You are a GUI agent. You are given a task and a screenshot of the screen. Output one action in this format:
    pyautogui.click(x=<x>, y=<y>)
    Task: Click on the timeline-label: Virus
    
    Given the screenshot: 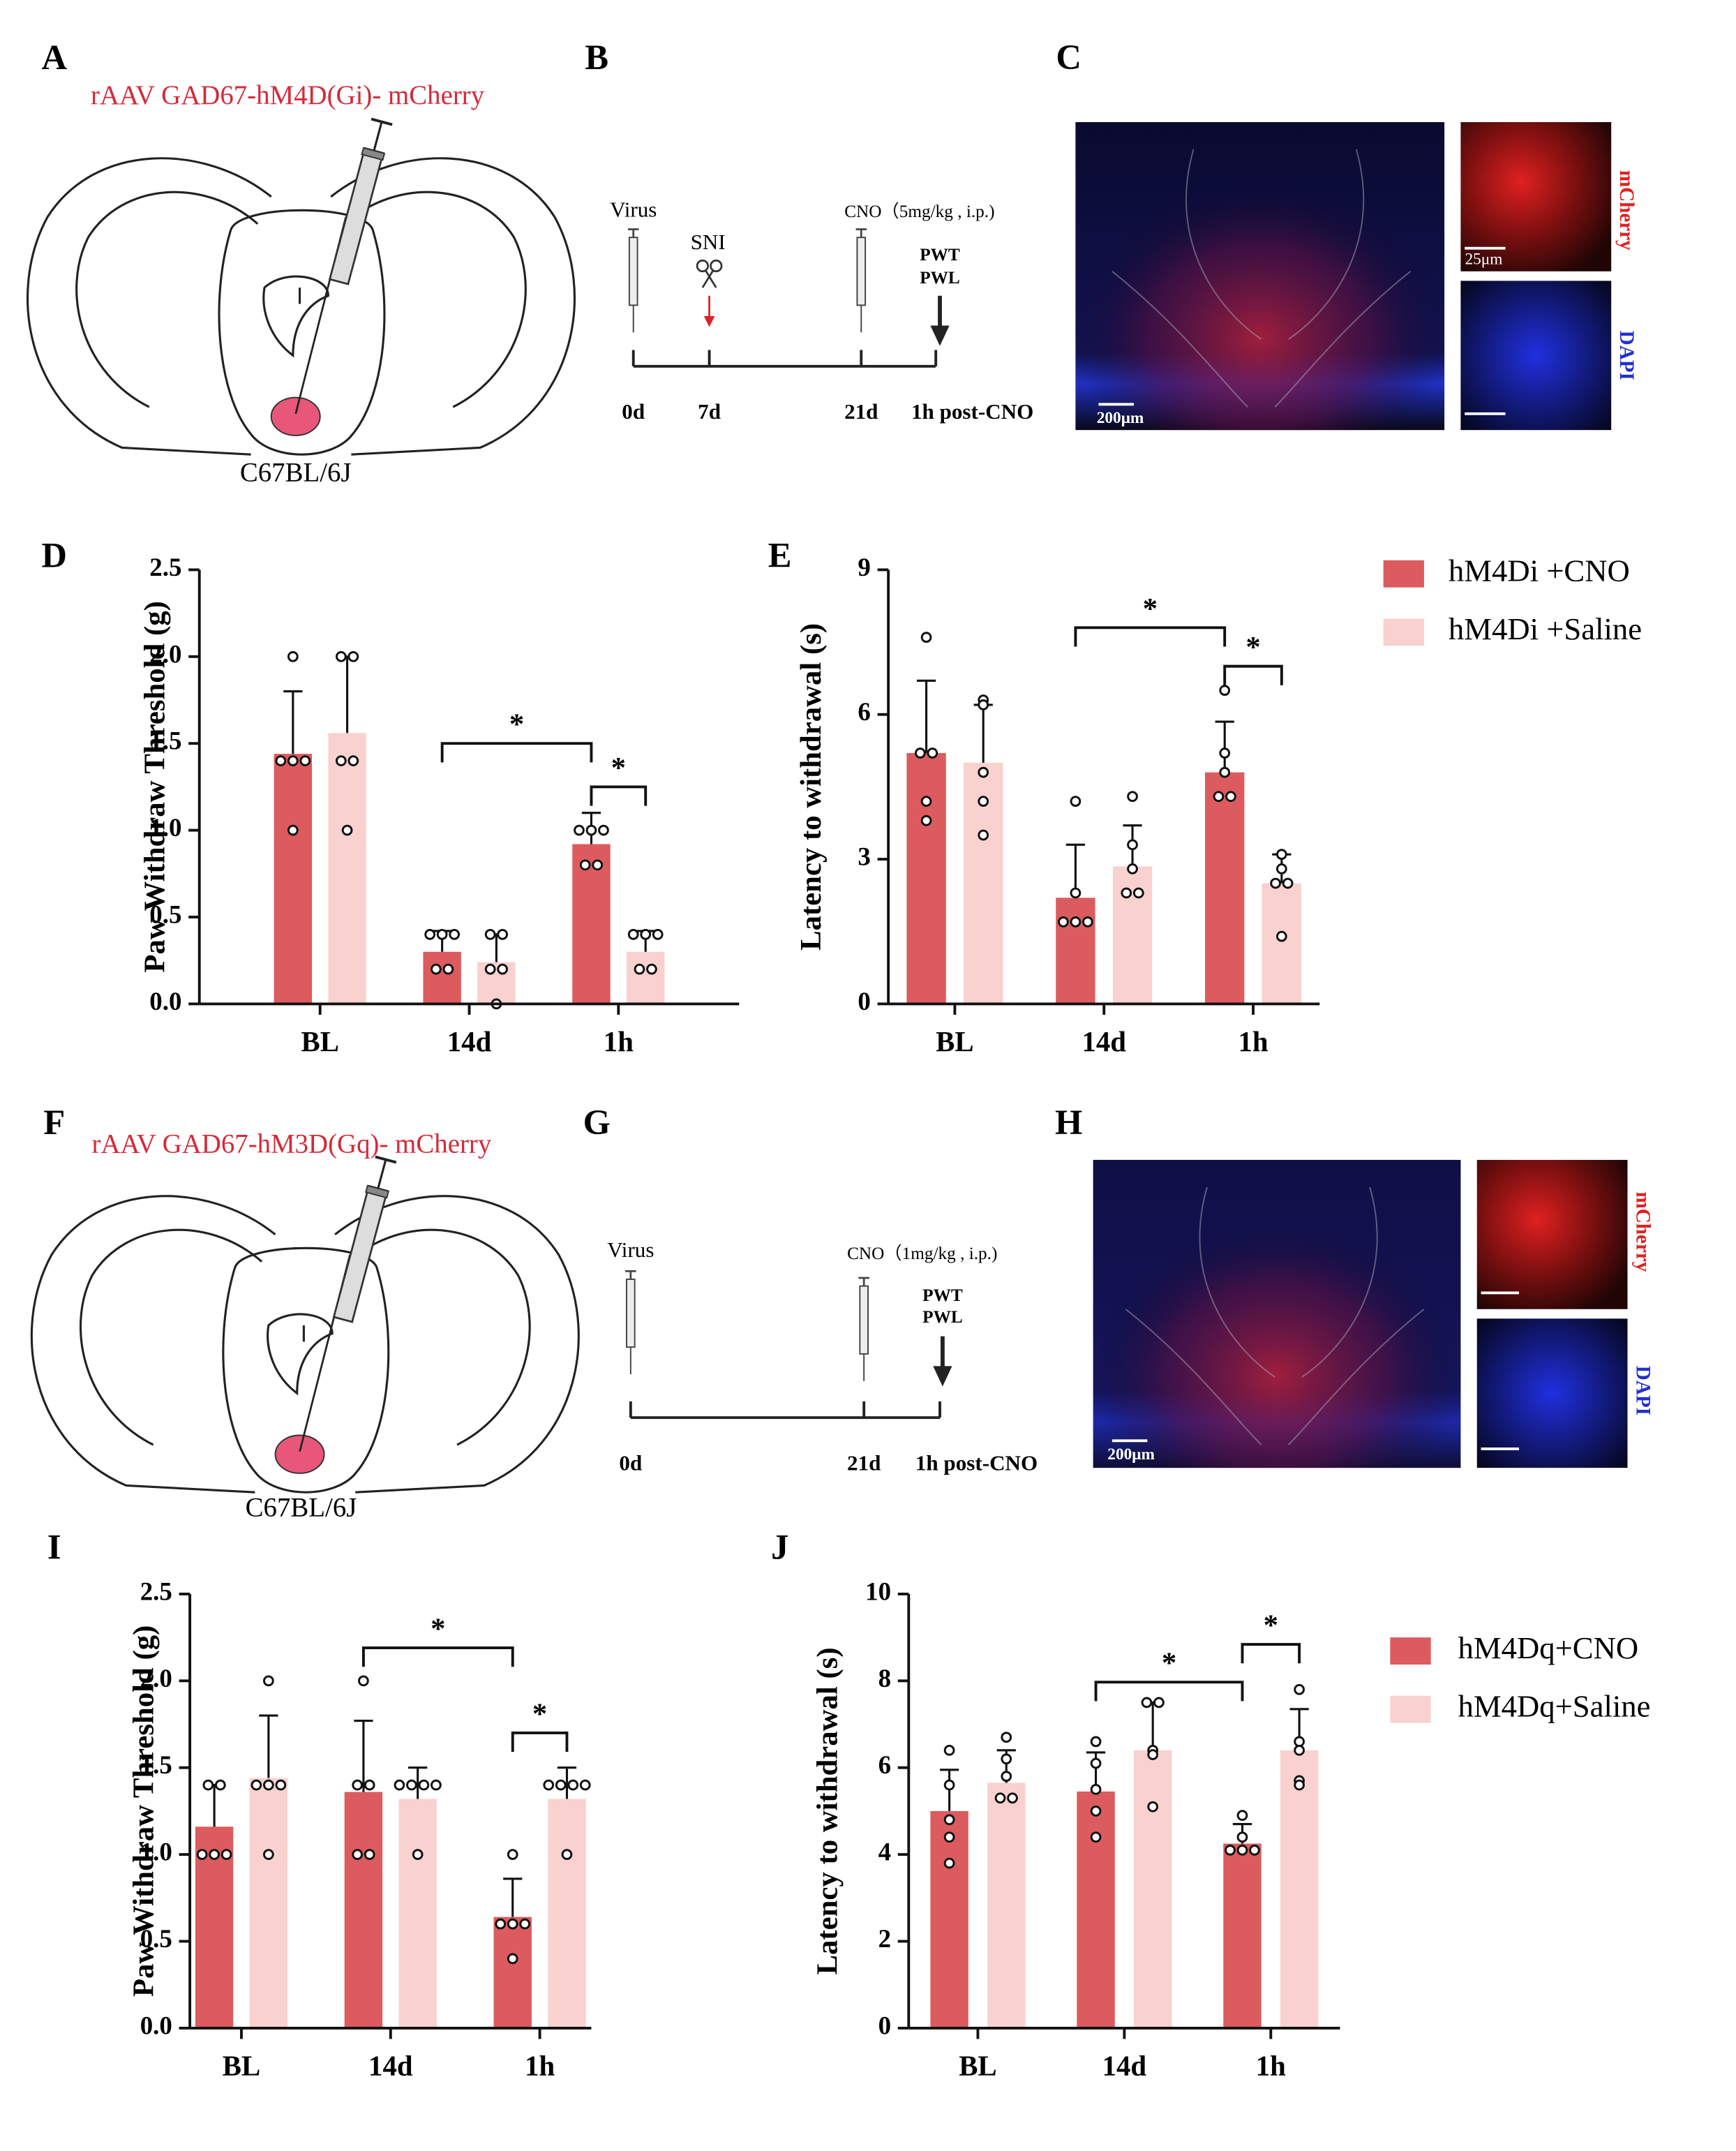 What is the action you would take?
    pyautogui.click(x=633, y=209)
    